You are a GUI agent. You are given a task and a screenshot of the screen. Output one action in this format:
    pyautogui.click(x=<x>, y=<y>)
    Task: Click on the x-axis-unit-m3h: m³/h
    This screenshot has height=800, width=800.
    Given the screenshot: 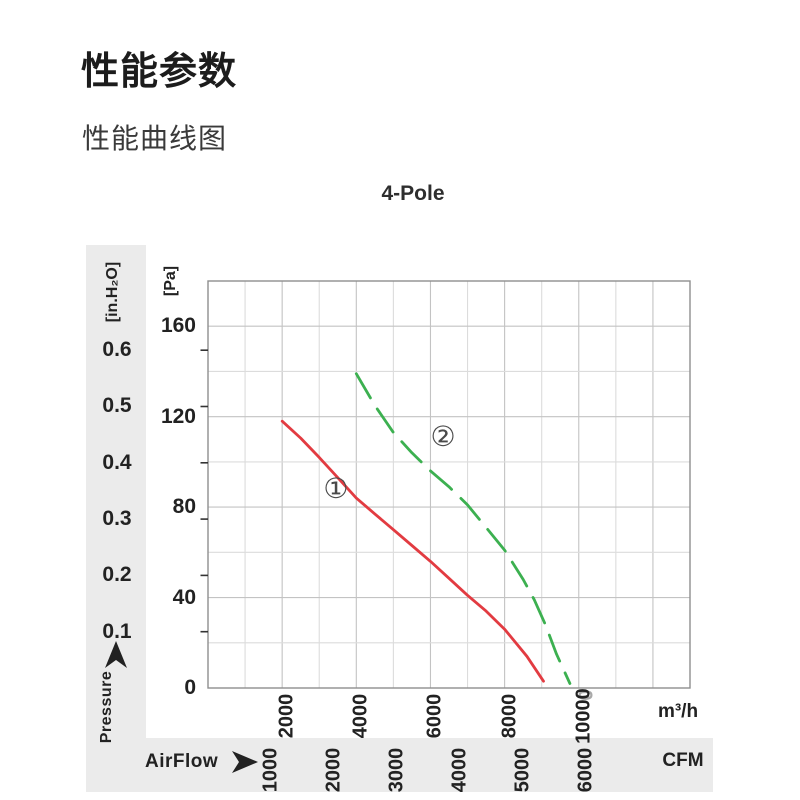 What is the action you would take?
    pyautogui.click(x=678, y=711)
    